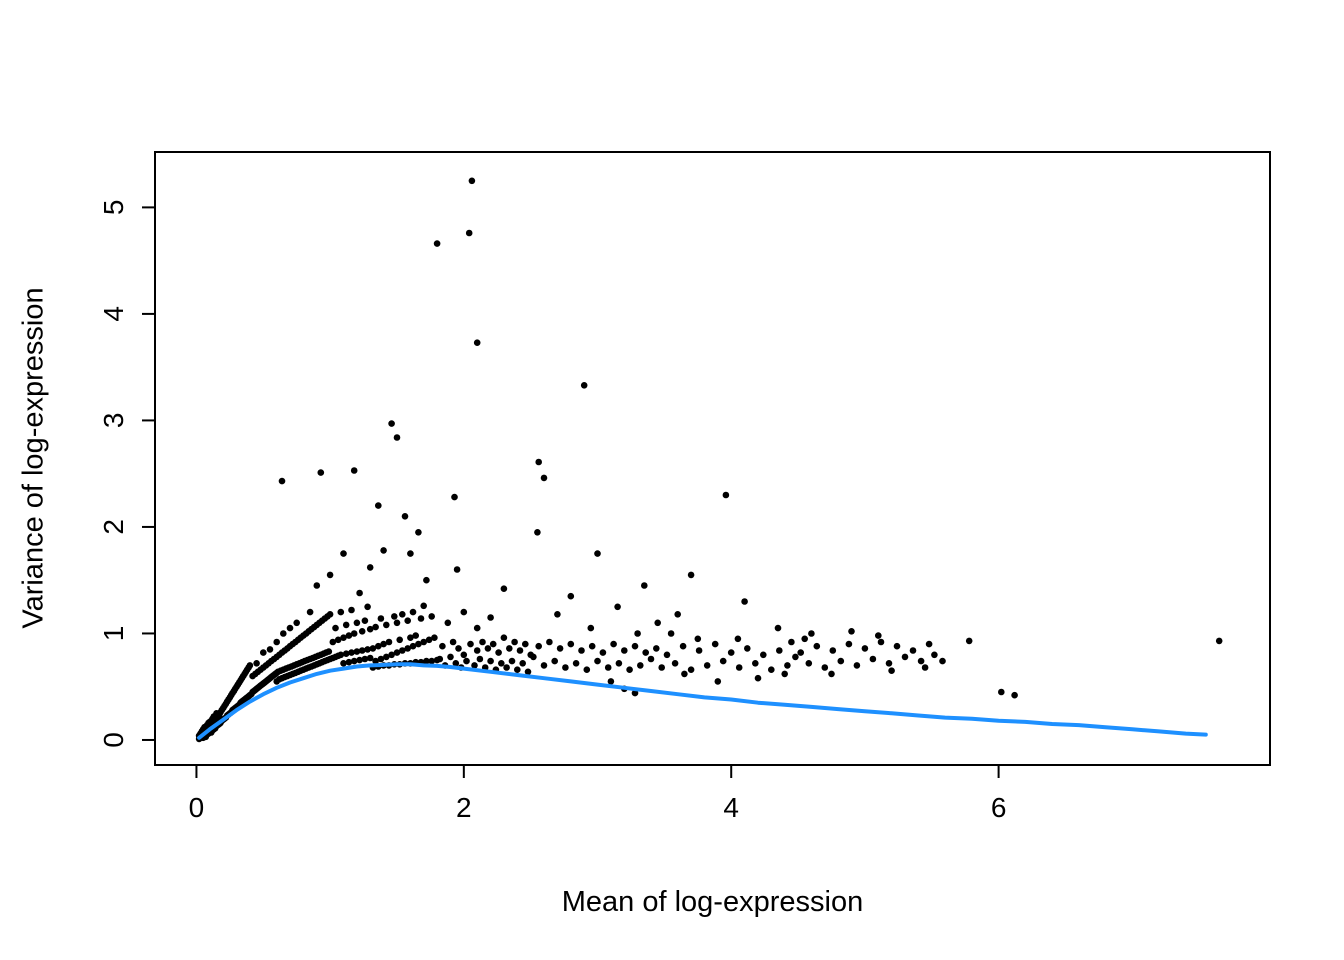 This screenshot has height=960, width=1344. Describe the element at coordinates (113, 421) in the screenshot. I see `y-tick-label: 3` at that location.